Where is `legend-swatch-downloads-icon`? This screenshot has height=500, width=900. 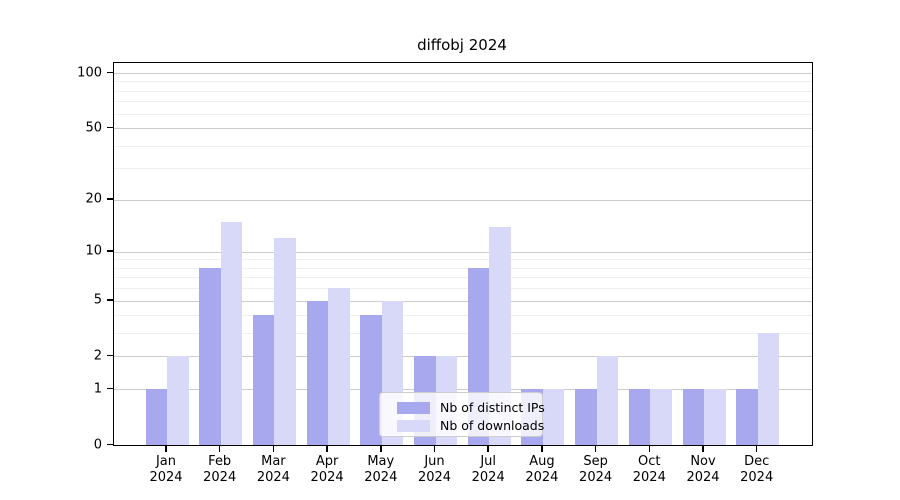 legend-swatch-downloads-icon is located at coordinates (413, 425).